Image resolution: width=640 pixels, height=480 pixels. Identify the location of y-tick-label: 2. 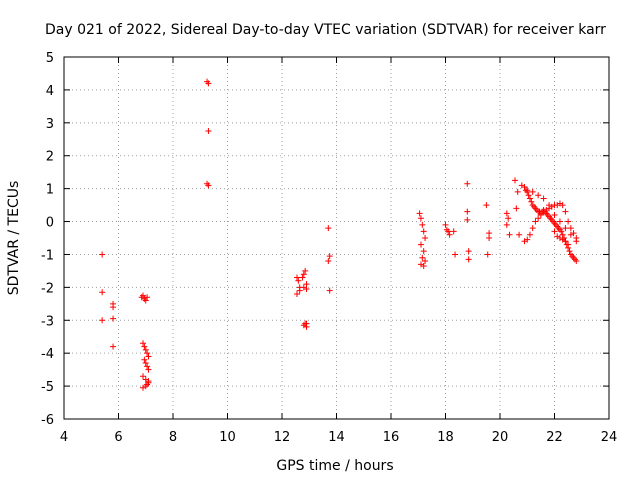
(50, 157).